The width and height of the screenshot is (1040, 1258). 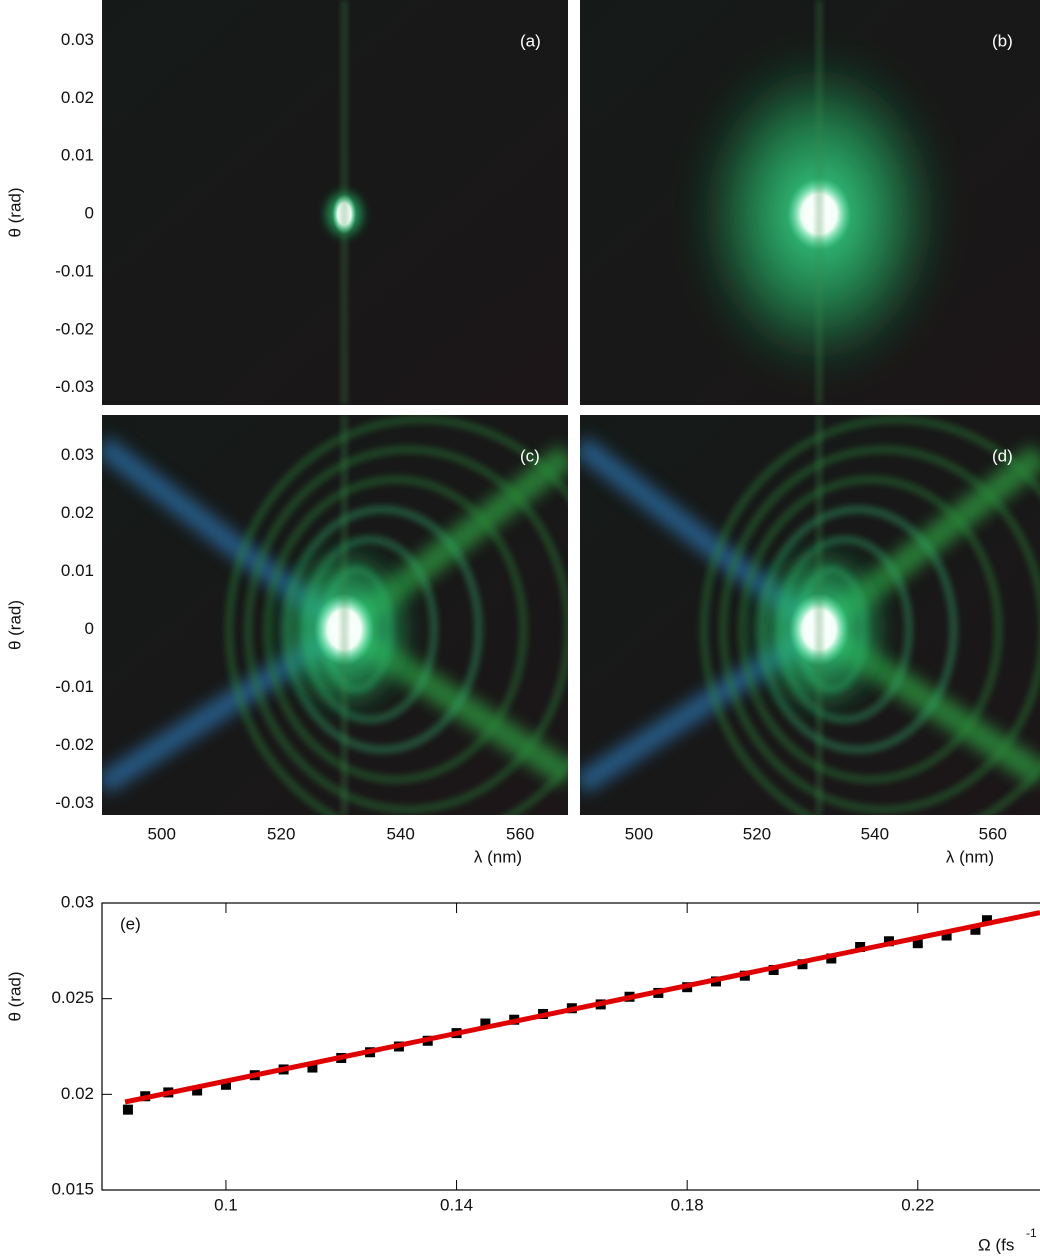 What do you see at coordinates (130, 923) in the screenshot?
I see `panel-label: (e)` at bounding box center [130, 923].